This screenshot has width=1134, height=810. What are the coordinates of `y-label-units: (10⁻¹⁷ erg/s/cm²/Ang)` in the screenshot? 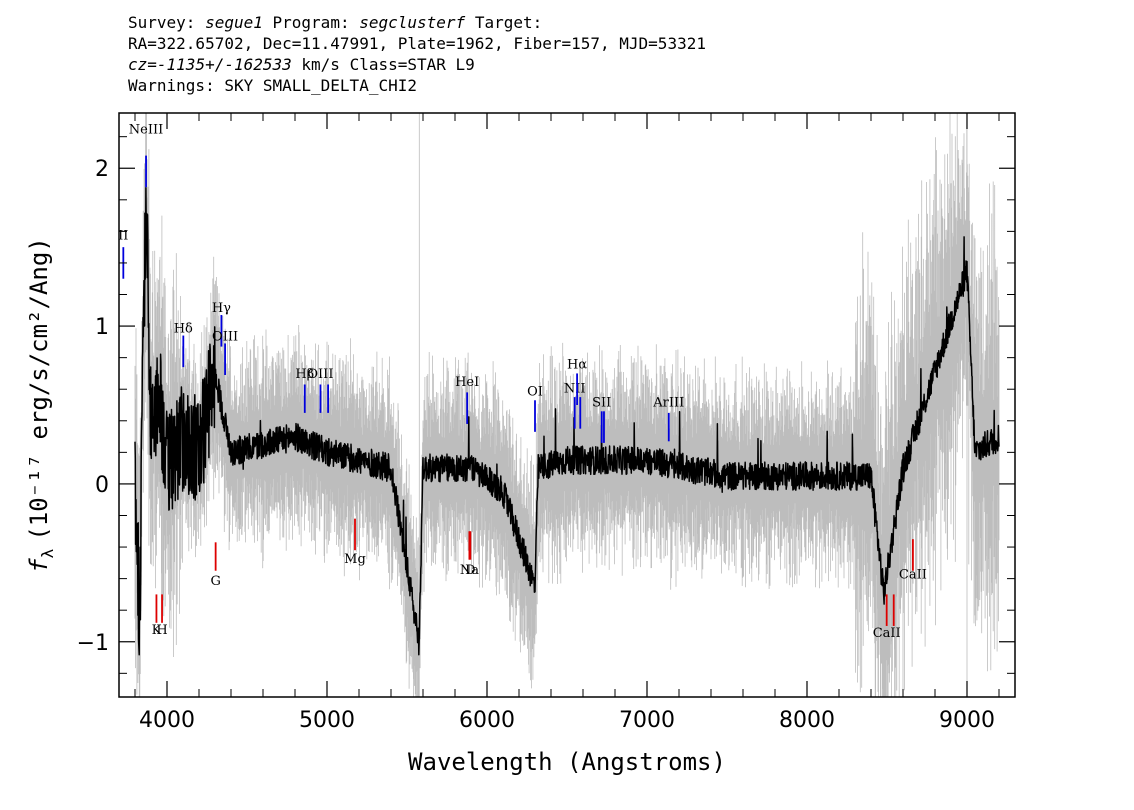 It's located at (39, 388).